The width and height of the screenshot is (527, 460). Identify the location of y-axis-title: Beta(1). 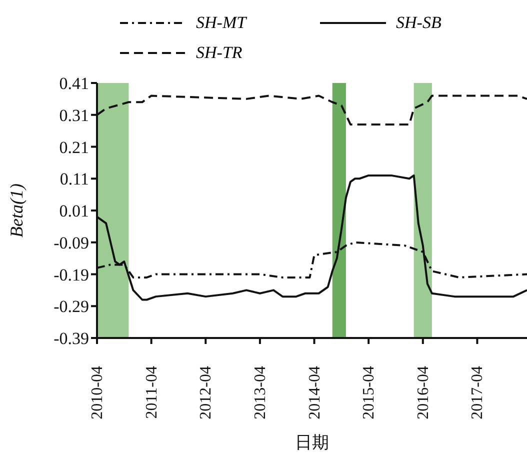
(16, 211).